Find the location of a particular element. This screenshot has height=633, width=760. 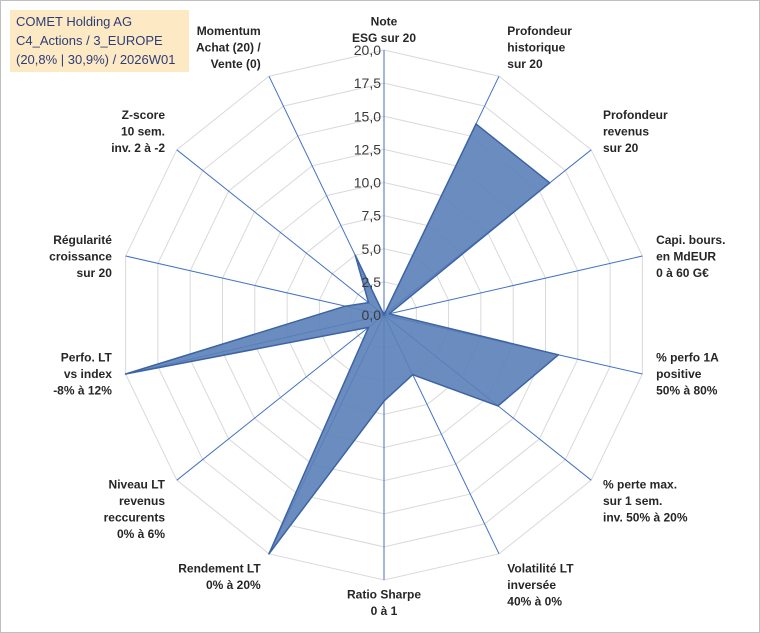

axis-label-9-line-3: 0% à 6% is located at coordinates (141, 534).